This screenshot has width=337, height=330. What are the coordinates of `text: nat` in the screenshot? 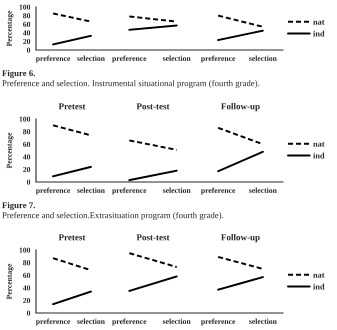 It's located at (319, 144).